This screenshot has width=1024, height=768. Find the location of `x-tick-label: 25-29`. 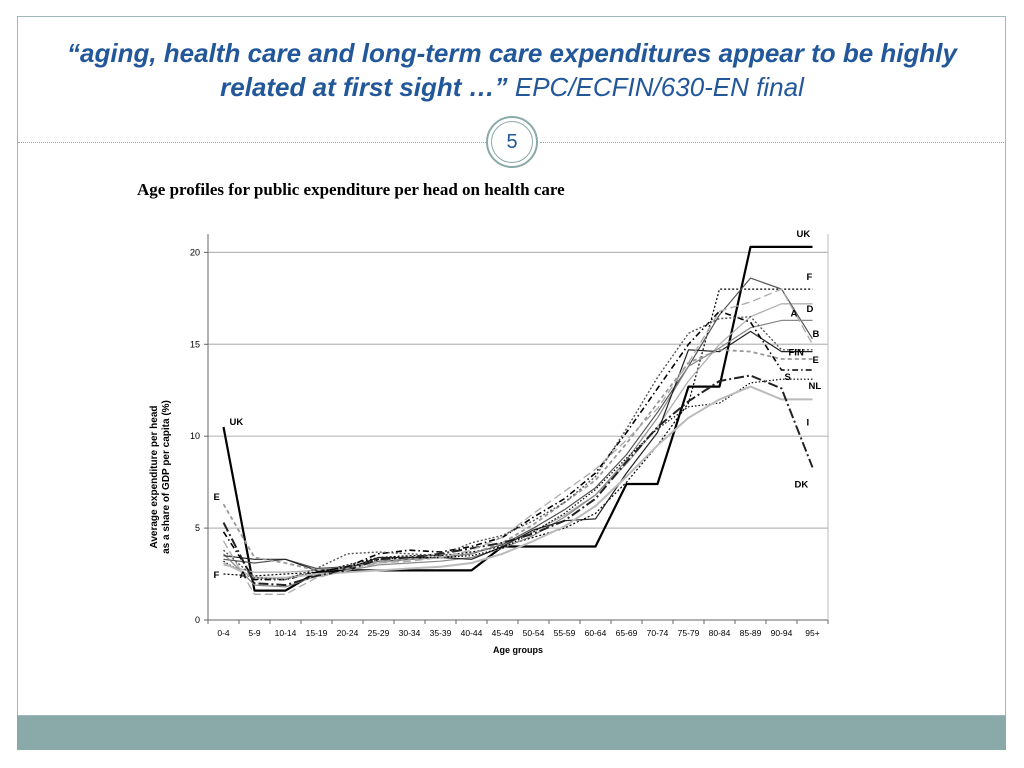

x-tick-label: 25-29 is located at coordinates (379, 633).